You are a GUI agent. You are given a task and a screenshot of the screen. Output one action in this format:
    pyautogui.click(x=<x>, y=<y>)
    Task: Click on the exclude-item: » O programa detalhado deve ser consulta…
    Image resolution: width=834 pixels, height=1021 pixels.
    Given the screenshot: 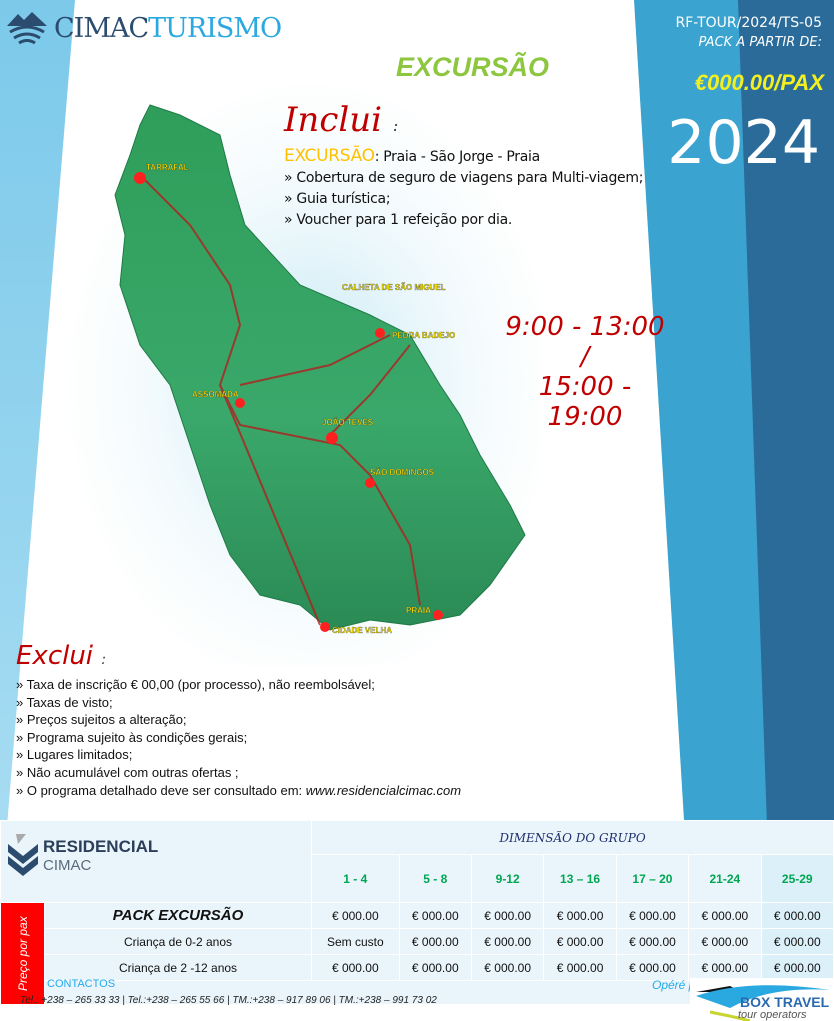 What is the action you would take?
    pyautogui.click(x=239, y=790)
    